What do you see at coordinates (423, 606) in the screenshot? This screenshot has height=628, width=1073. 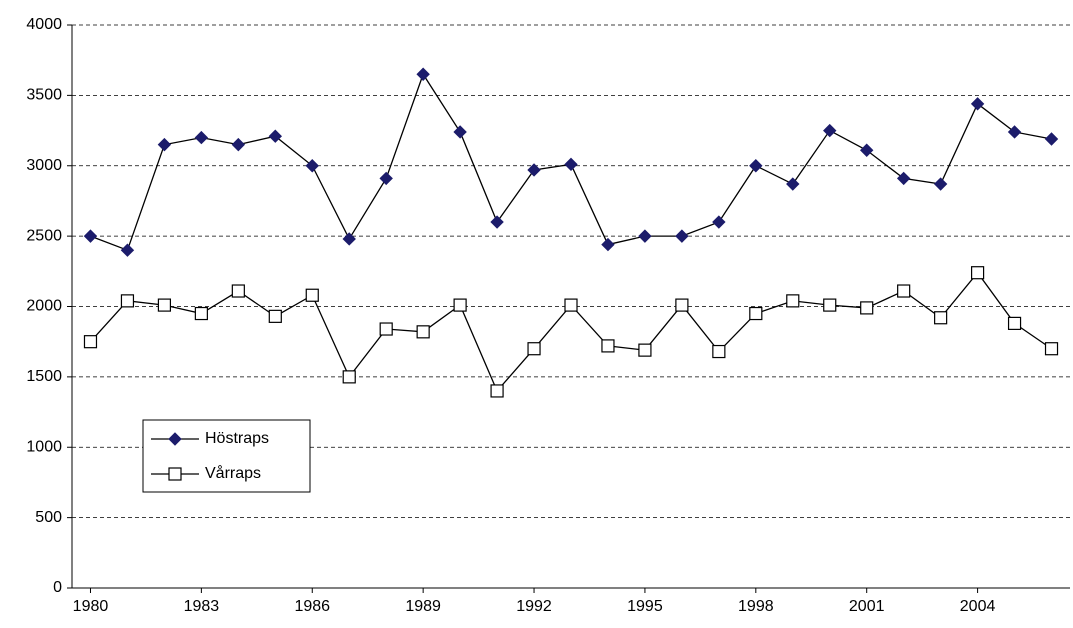 I see `x-tick-label: 1989` at bounding box center [423, 606].